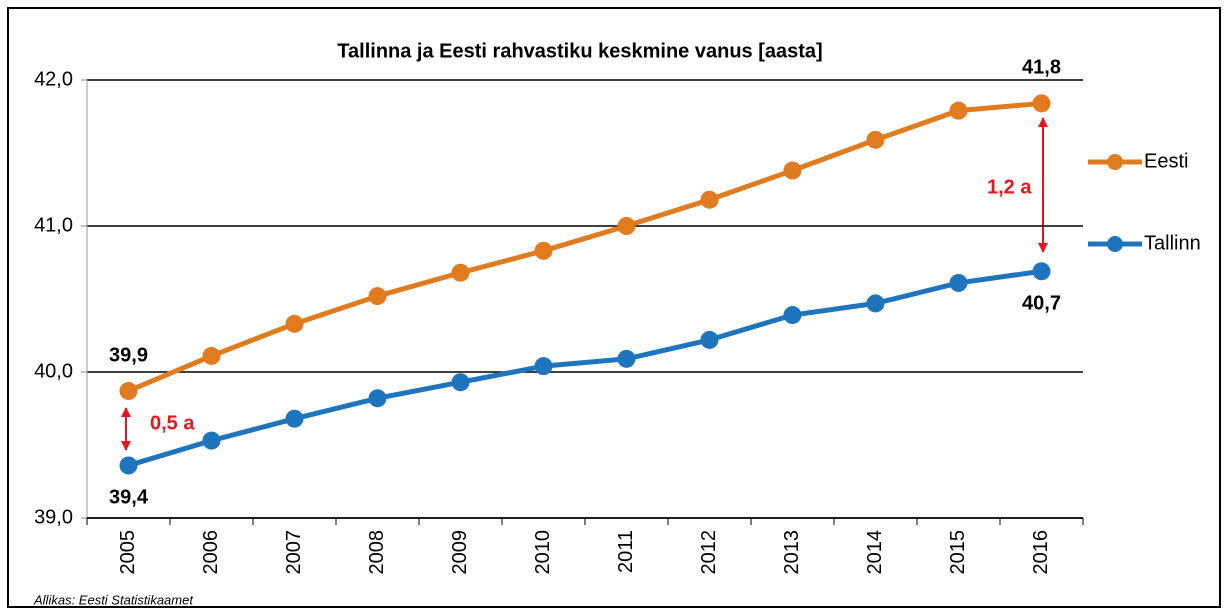 This screenshot has height=615, width=1228. Describe the element at coordinates (1041, 552) in the screenshot. I see `x-tick-label: 2016` at that location.